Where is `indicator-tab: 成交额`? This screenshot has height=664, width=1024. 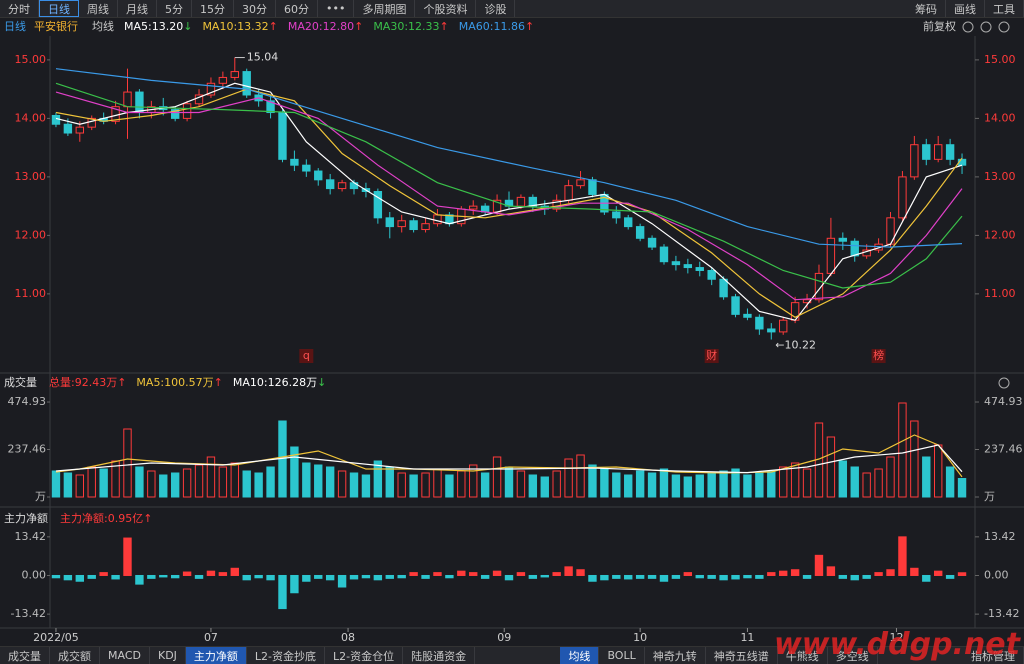
indicator-tab: 成交额 is located at coordinates (75, 655).